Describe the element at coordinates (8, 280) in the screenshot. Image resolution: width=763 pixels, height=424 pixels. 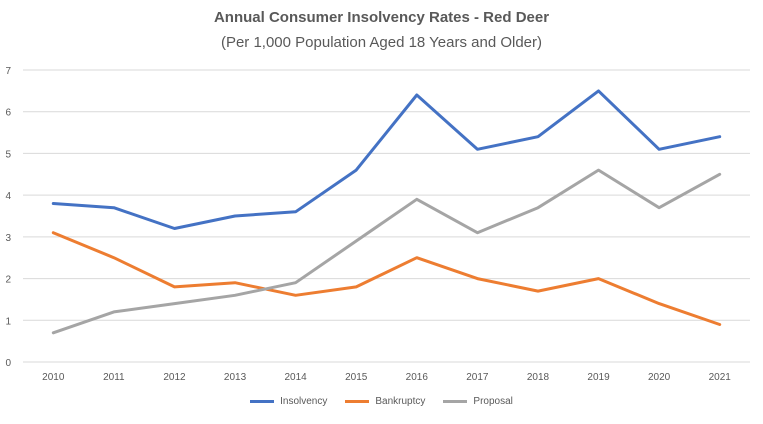
I see `y-tick-label: 2` at that location.